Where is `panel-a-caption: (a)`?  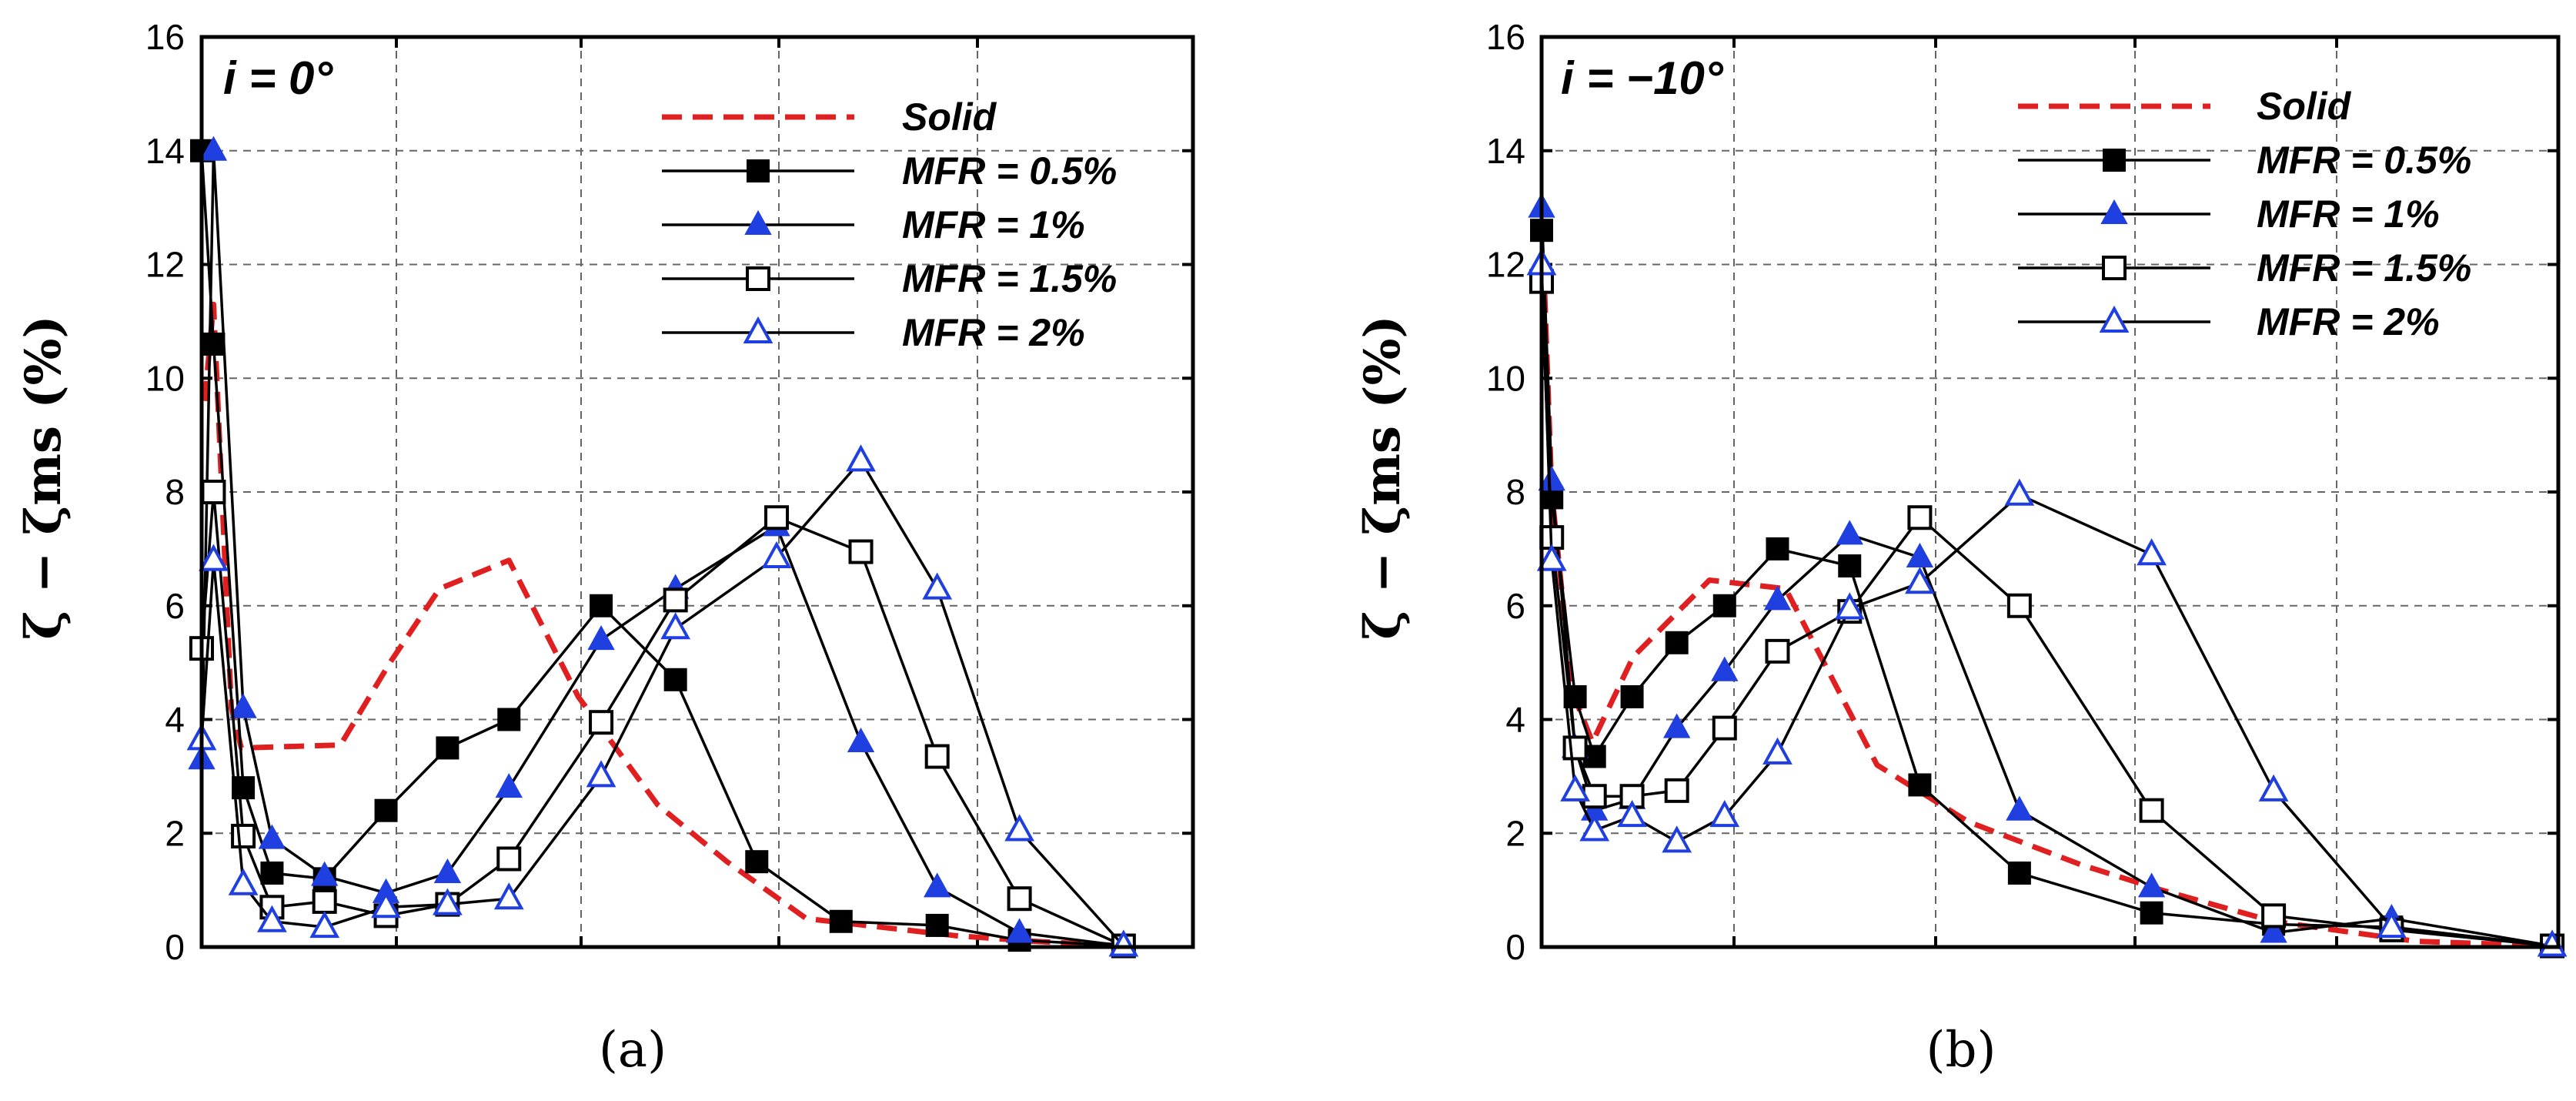
panel-a-caption: (a) is located at coordinates (633, 1050).